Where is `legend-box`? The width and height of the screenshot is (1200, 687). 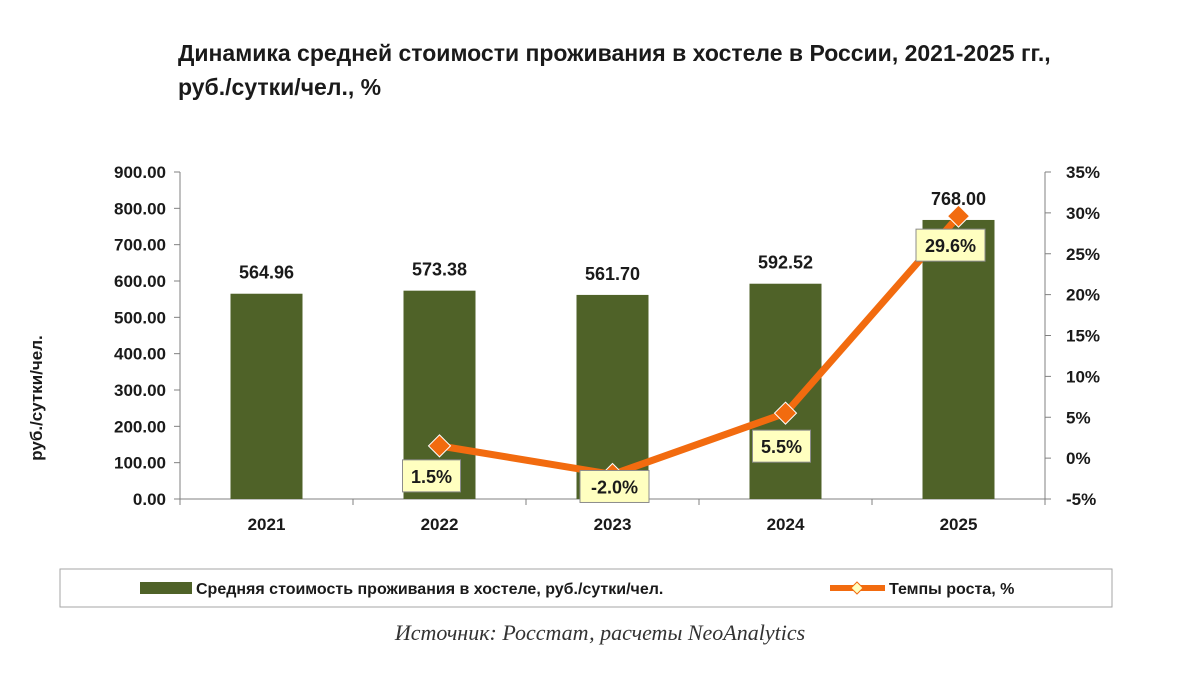 legend-box is located at coordinates (586, 588).